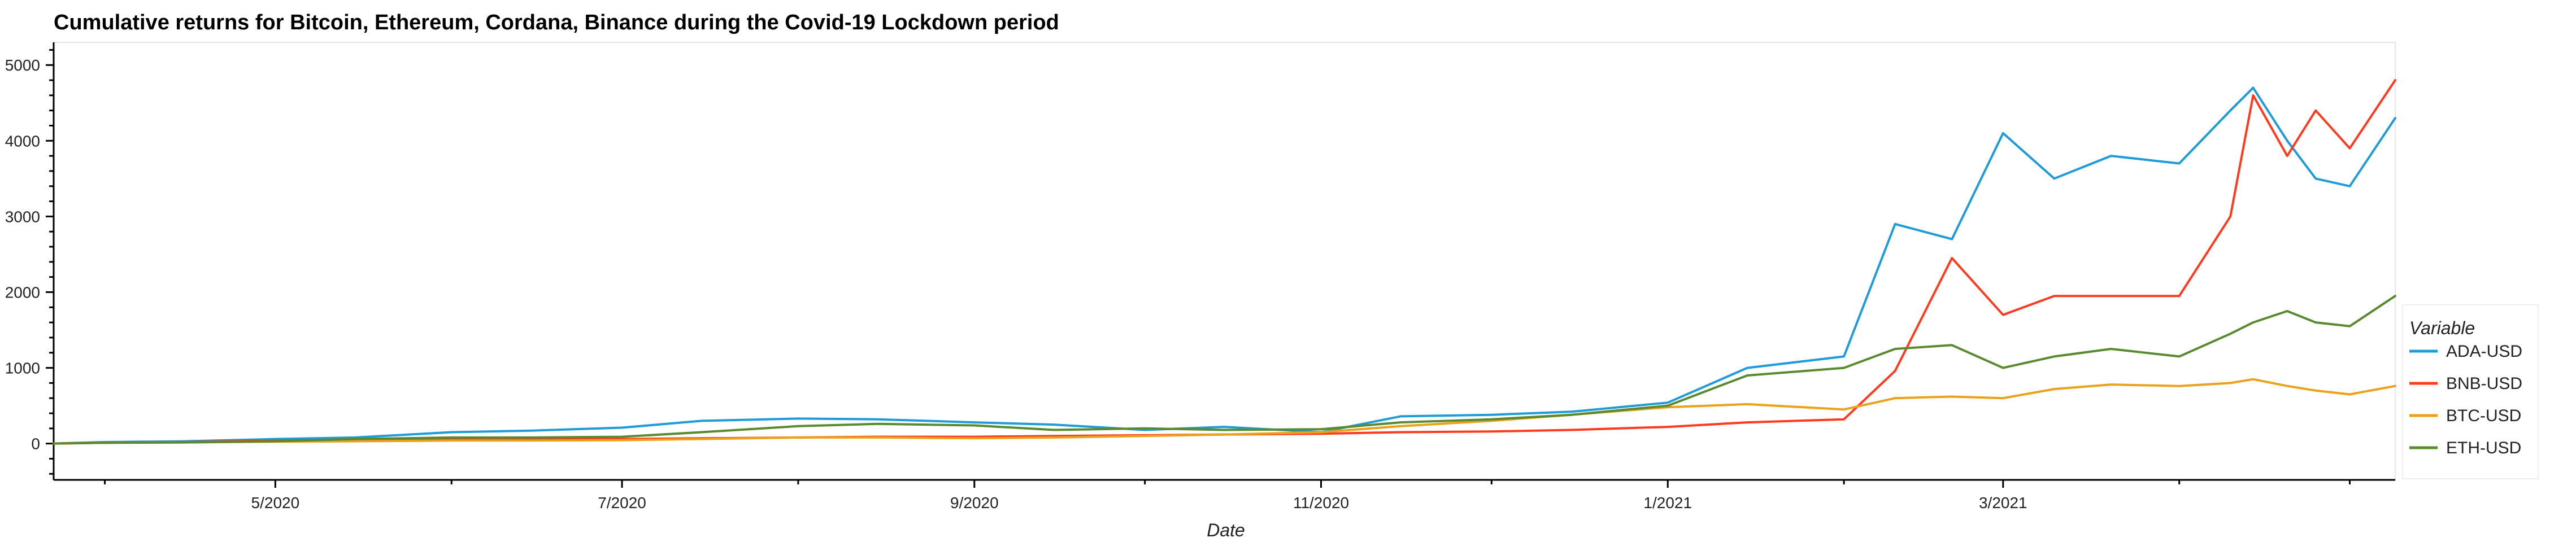  What do you see at coordinates (2483, 448) in the screenshot?
I see `legend-label: ETH-USD` at bounding box center [2483, 448].